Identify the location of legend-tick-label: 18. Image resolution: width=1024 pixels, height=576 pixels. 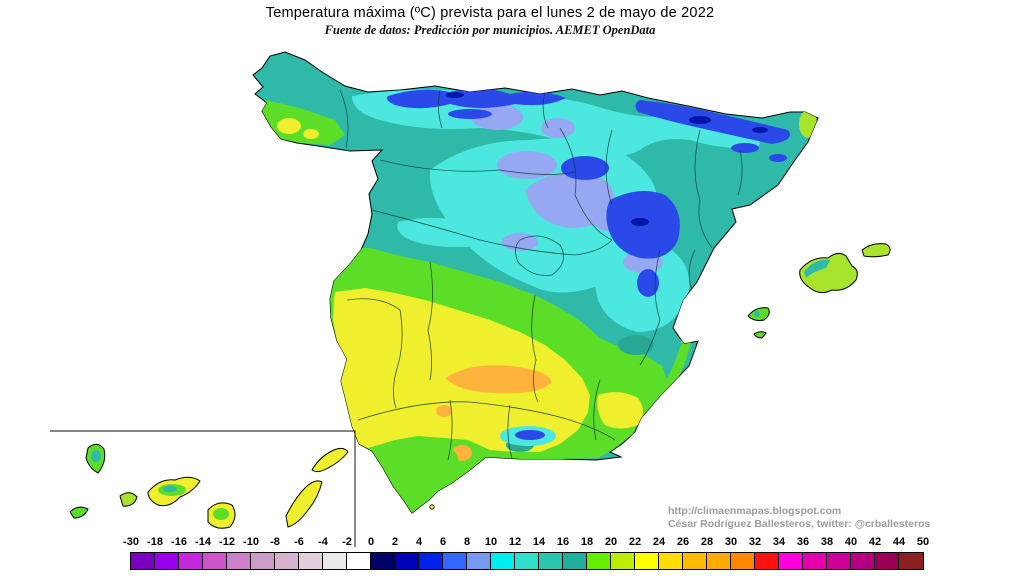
(587, 542).